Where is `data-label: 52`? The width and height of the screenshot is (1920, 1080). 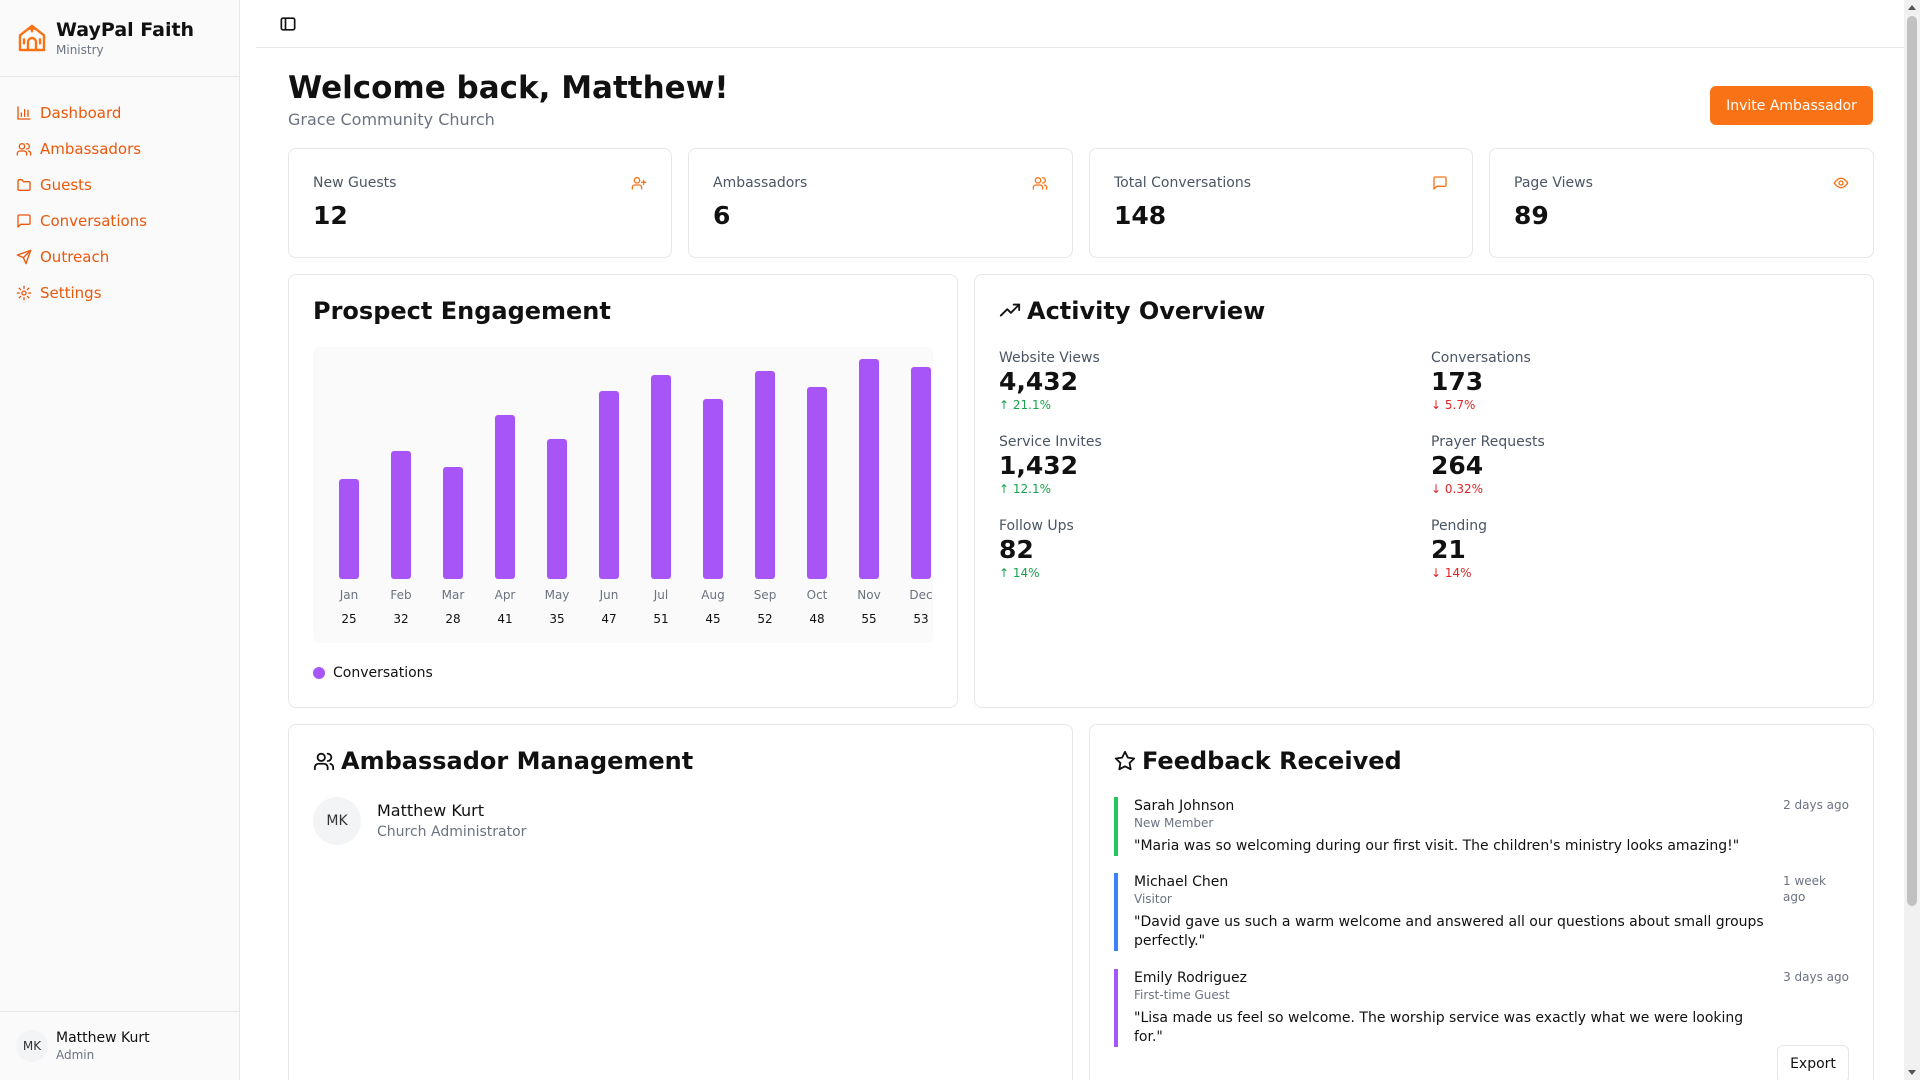 data-label: 52 is located at coordinates (764, 619).